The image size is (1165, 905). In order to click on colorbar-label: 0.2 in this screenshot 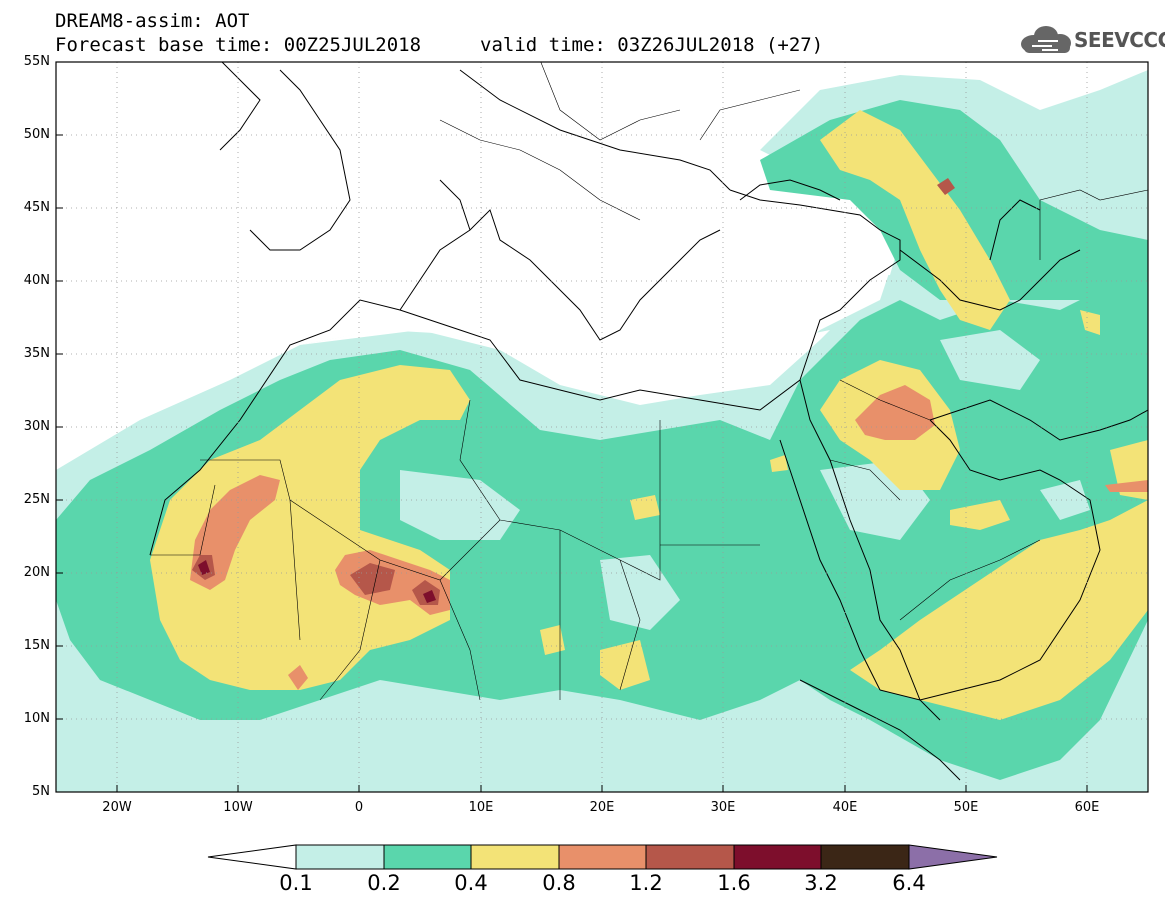, I will do `click(384, 883)`.